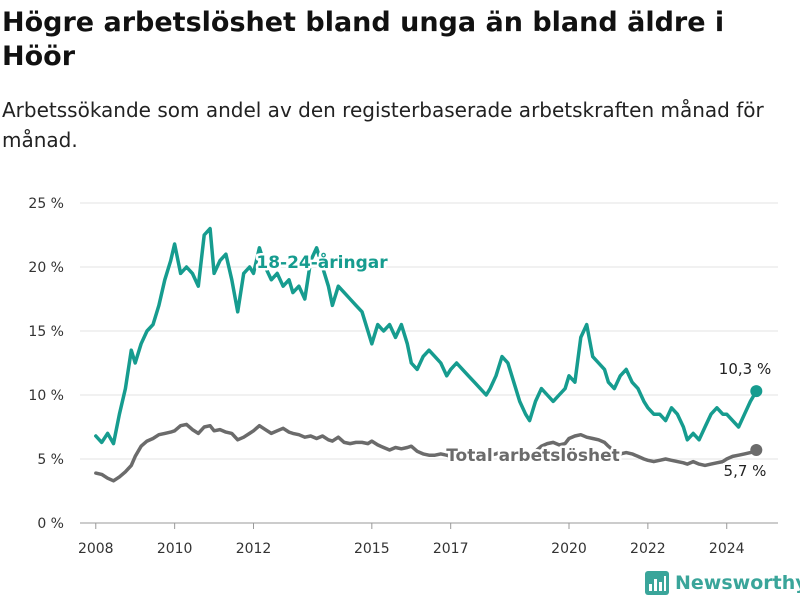 The width and height of the screenshot is (800, 600). Describe the element at coordinates (50, 524) in the screenshot. I see `y-tick-label: 0 %` at that location.